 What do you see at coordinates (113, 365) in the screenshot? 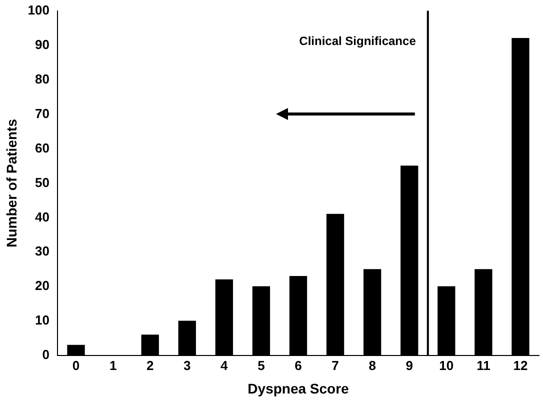
I see `x-tick-label: 1` at bounding box center [113, 365].